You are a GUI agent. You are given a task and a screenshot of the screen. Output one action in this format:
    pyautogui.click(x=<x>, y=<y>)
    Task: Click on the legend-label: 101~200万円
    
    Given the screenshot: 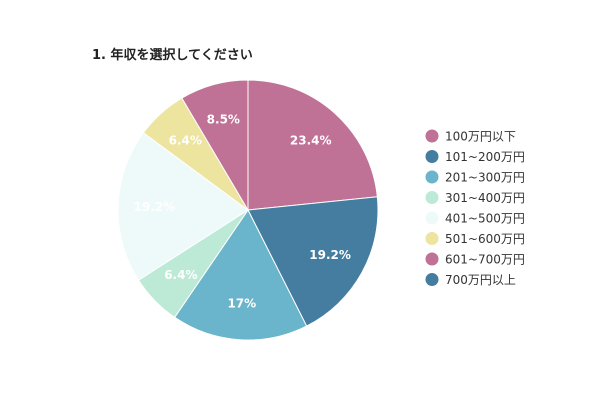 What is the action you would take?
    pyautogui.click(x=485, y=157)
    